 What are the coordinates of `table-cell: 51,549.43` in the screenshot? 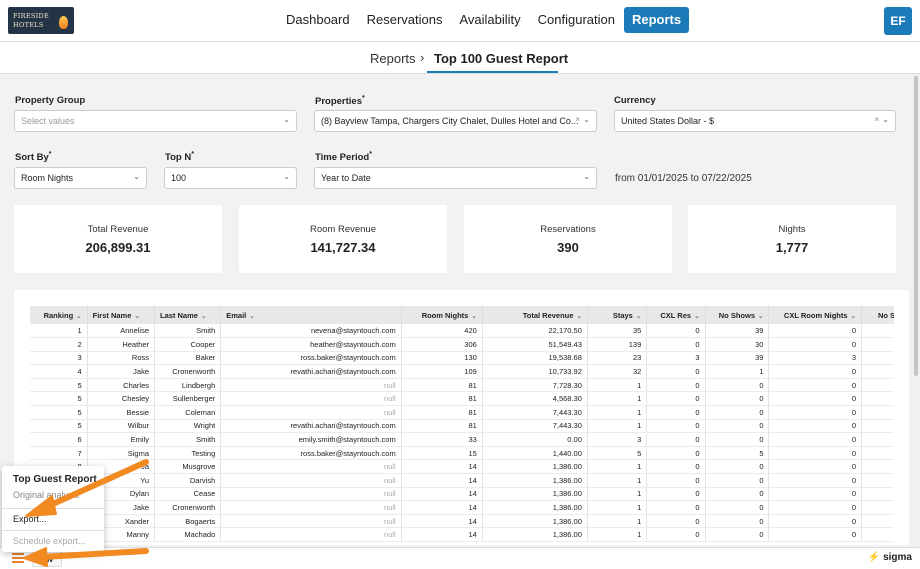 It's located at (535, 344).